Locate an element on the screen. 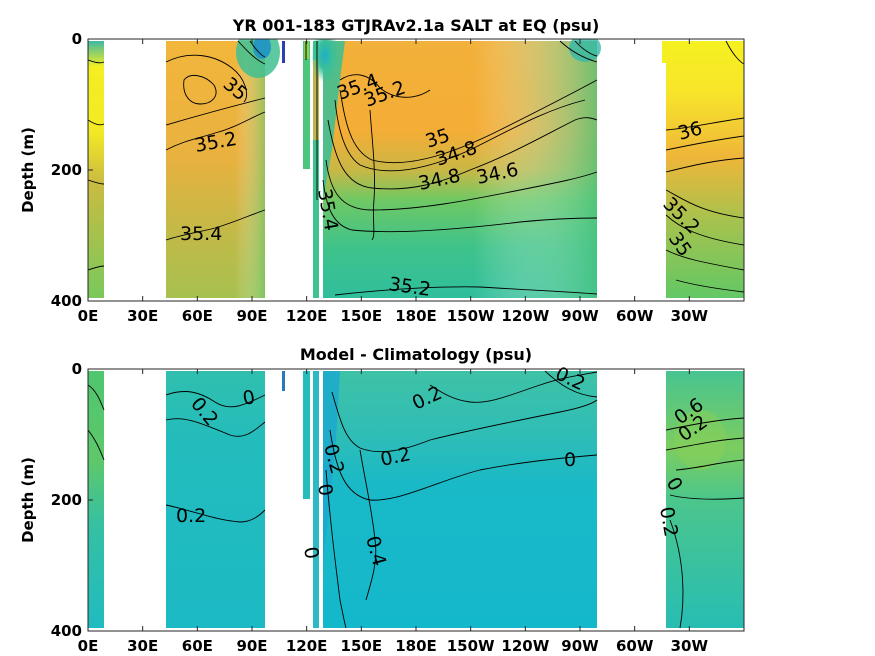 The height and width of the screenshot is (656, 875). bottom-panel-title: Model - Climatology (psu) is located at coordinates (416, 354).